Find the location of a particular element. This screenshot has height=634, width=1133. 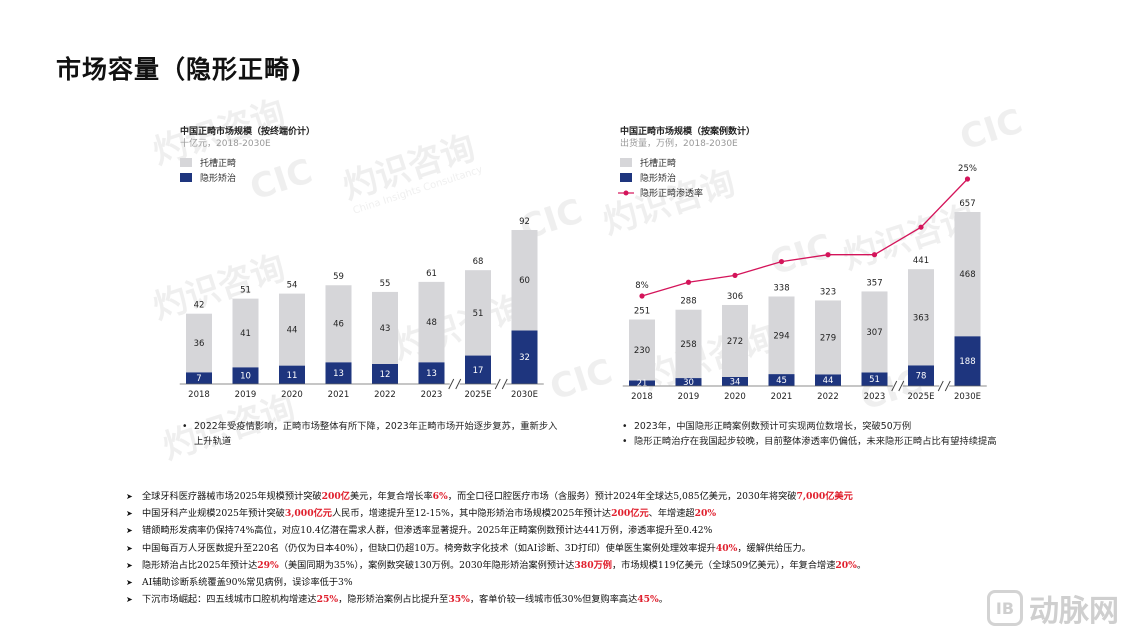

bar-value-invisible: 30 is located at coordinates (688, 383).